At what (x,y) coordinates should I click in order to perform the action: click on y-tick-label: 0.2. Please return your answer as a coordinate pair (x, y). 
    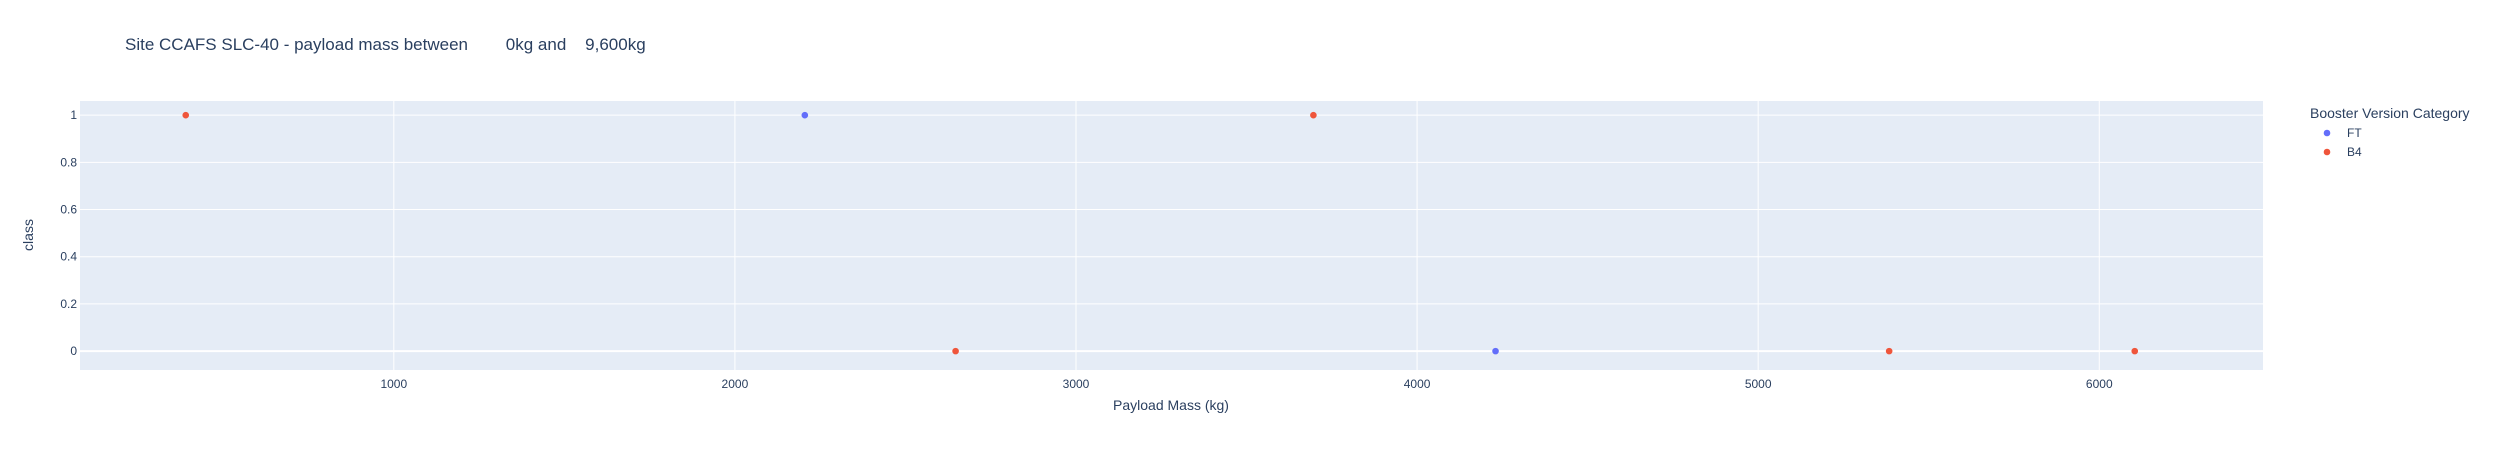
    Looking at the image, I should click on (68, 304).